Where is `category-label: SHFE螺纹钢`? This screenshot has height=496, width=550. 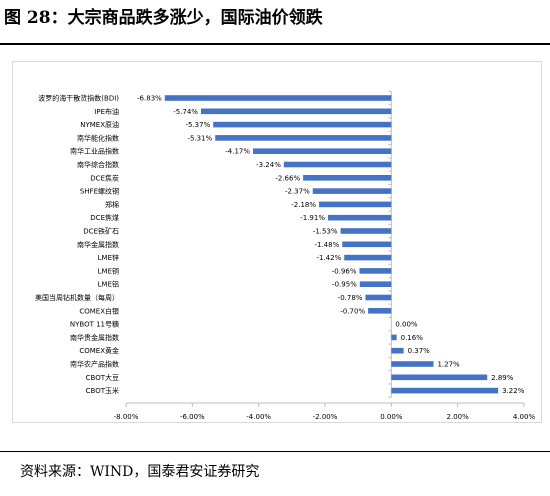
category-label: SHFE螺纹钢 is located at coordinates (99, 191).